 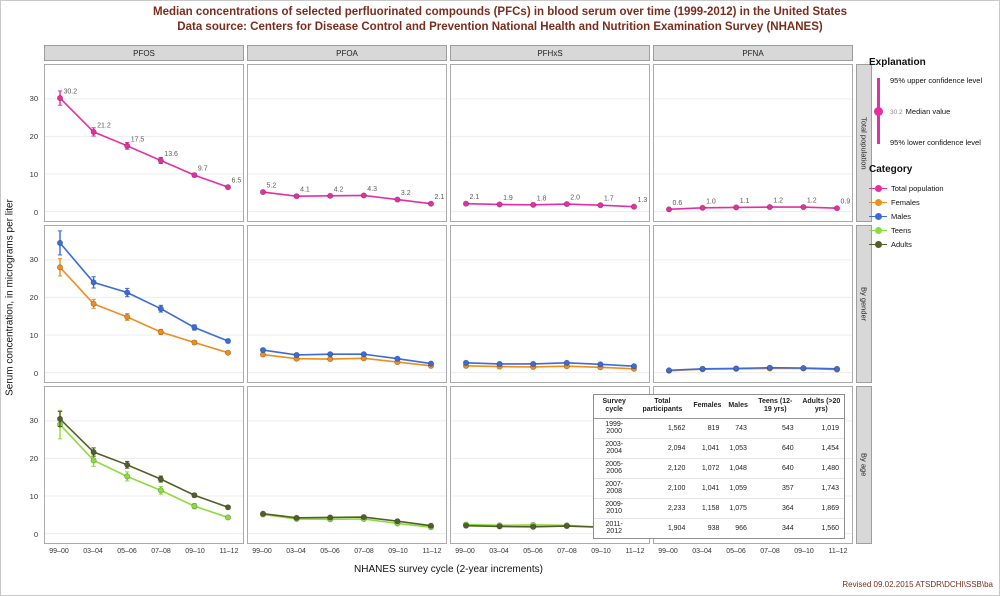 What do you see at coordinates (775, 508) in the screenshot?
I see `table-cell: 364` at bounding box center [775, 508].